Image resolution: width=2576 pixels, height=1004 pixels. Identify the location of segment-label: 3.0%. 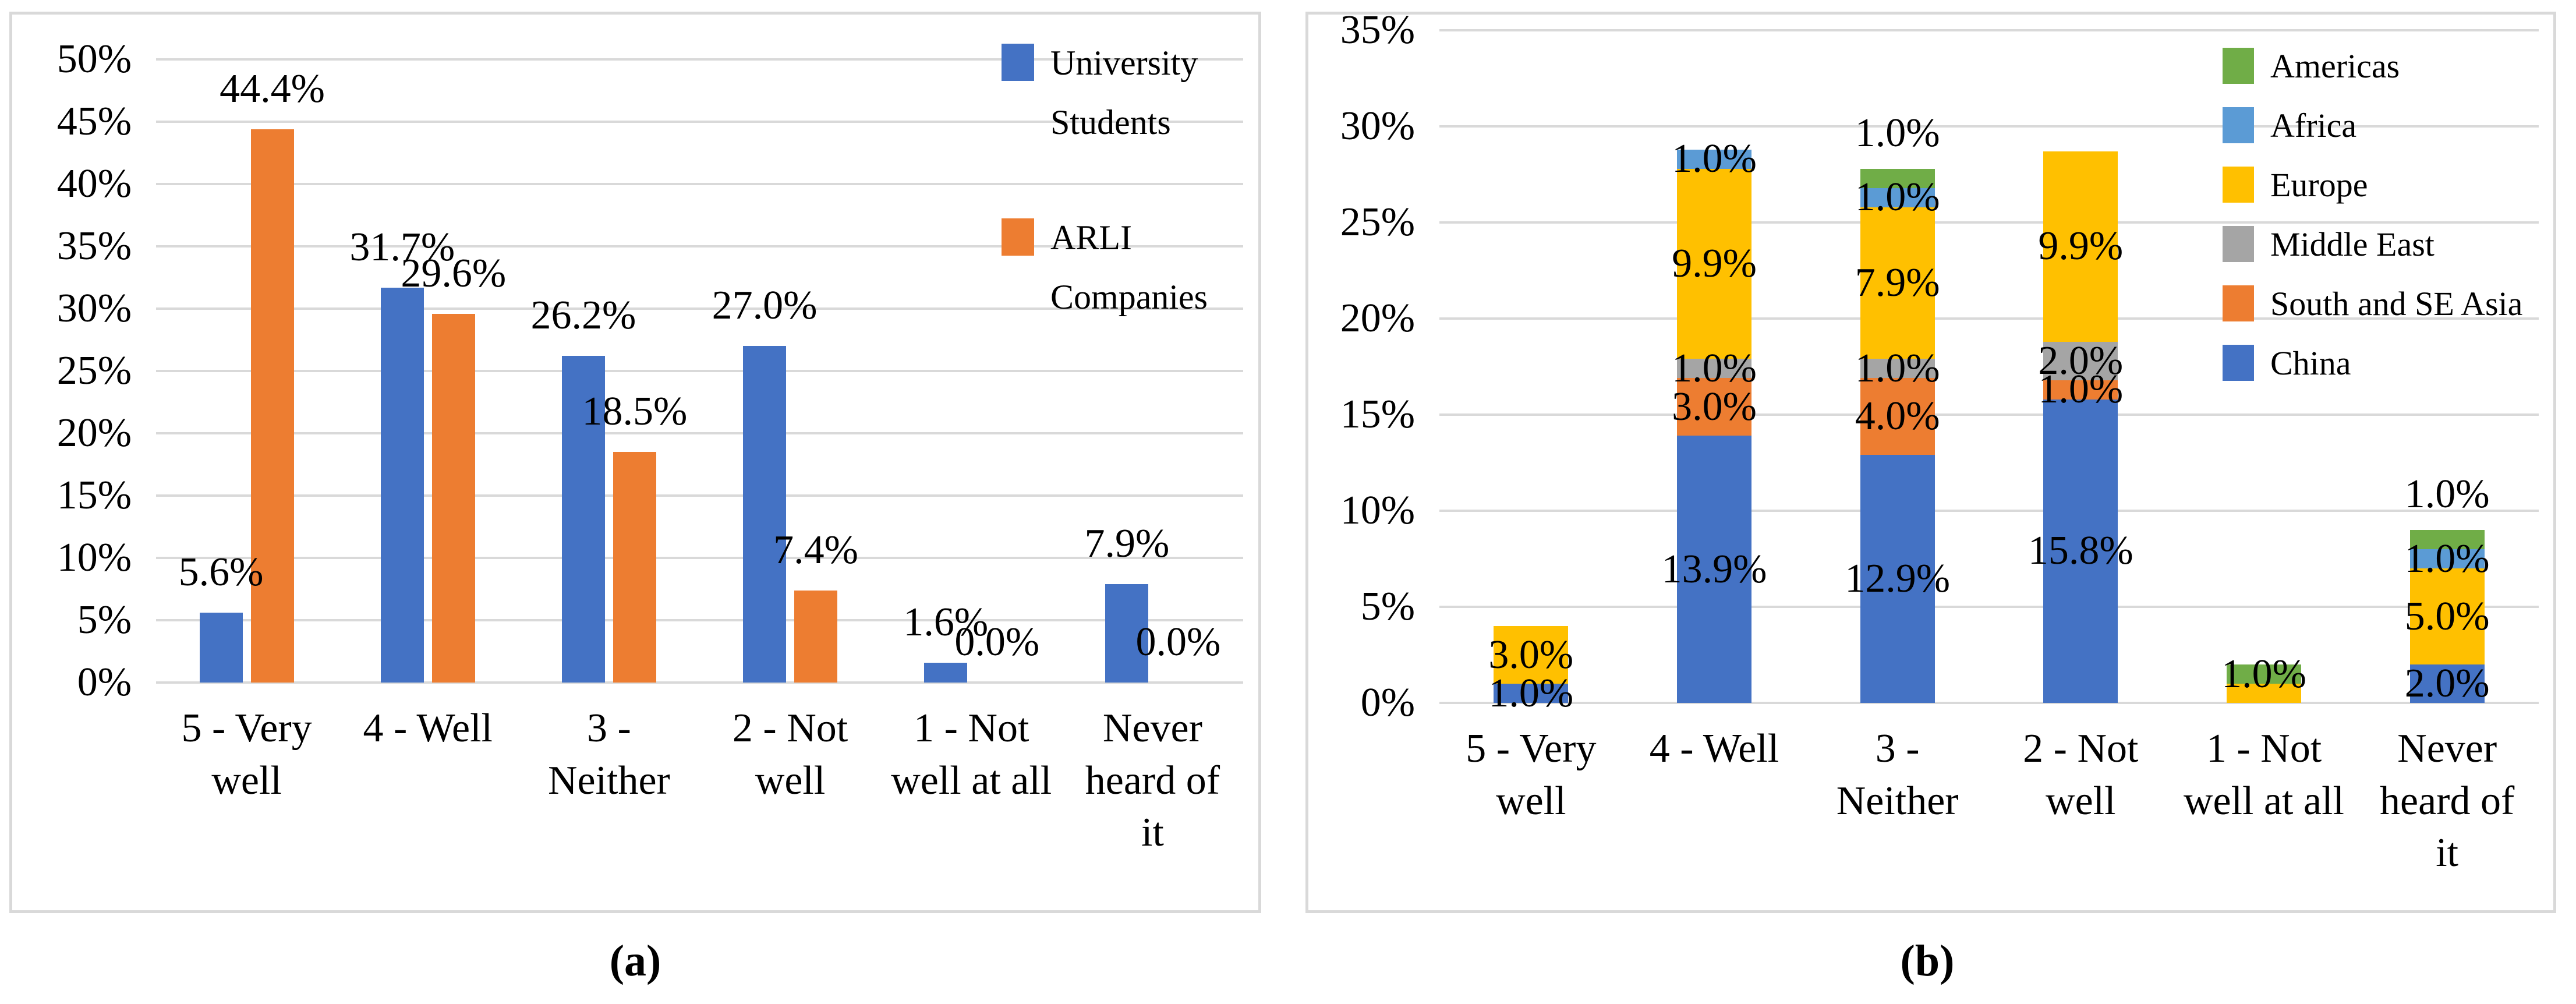
(1714, 406).